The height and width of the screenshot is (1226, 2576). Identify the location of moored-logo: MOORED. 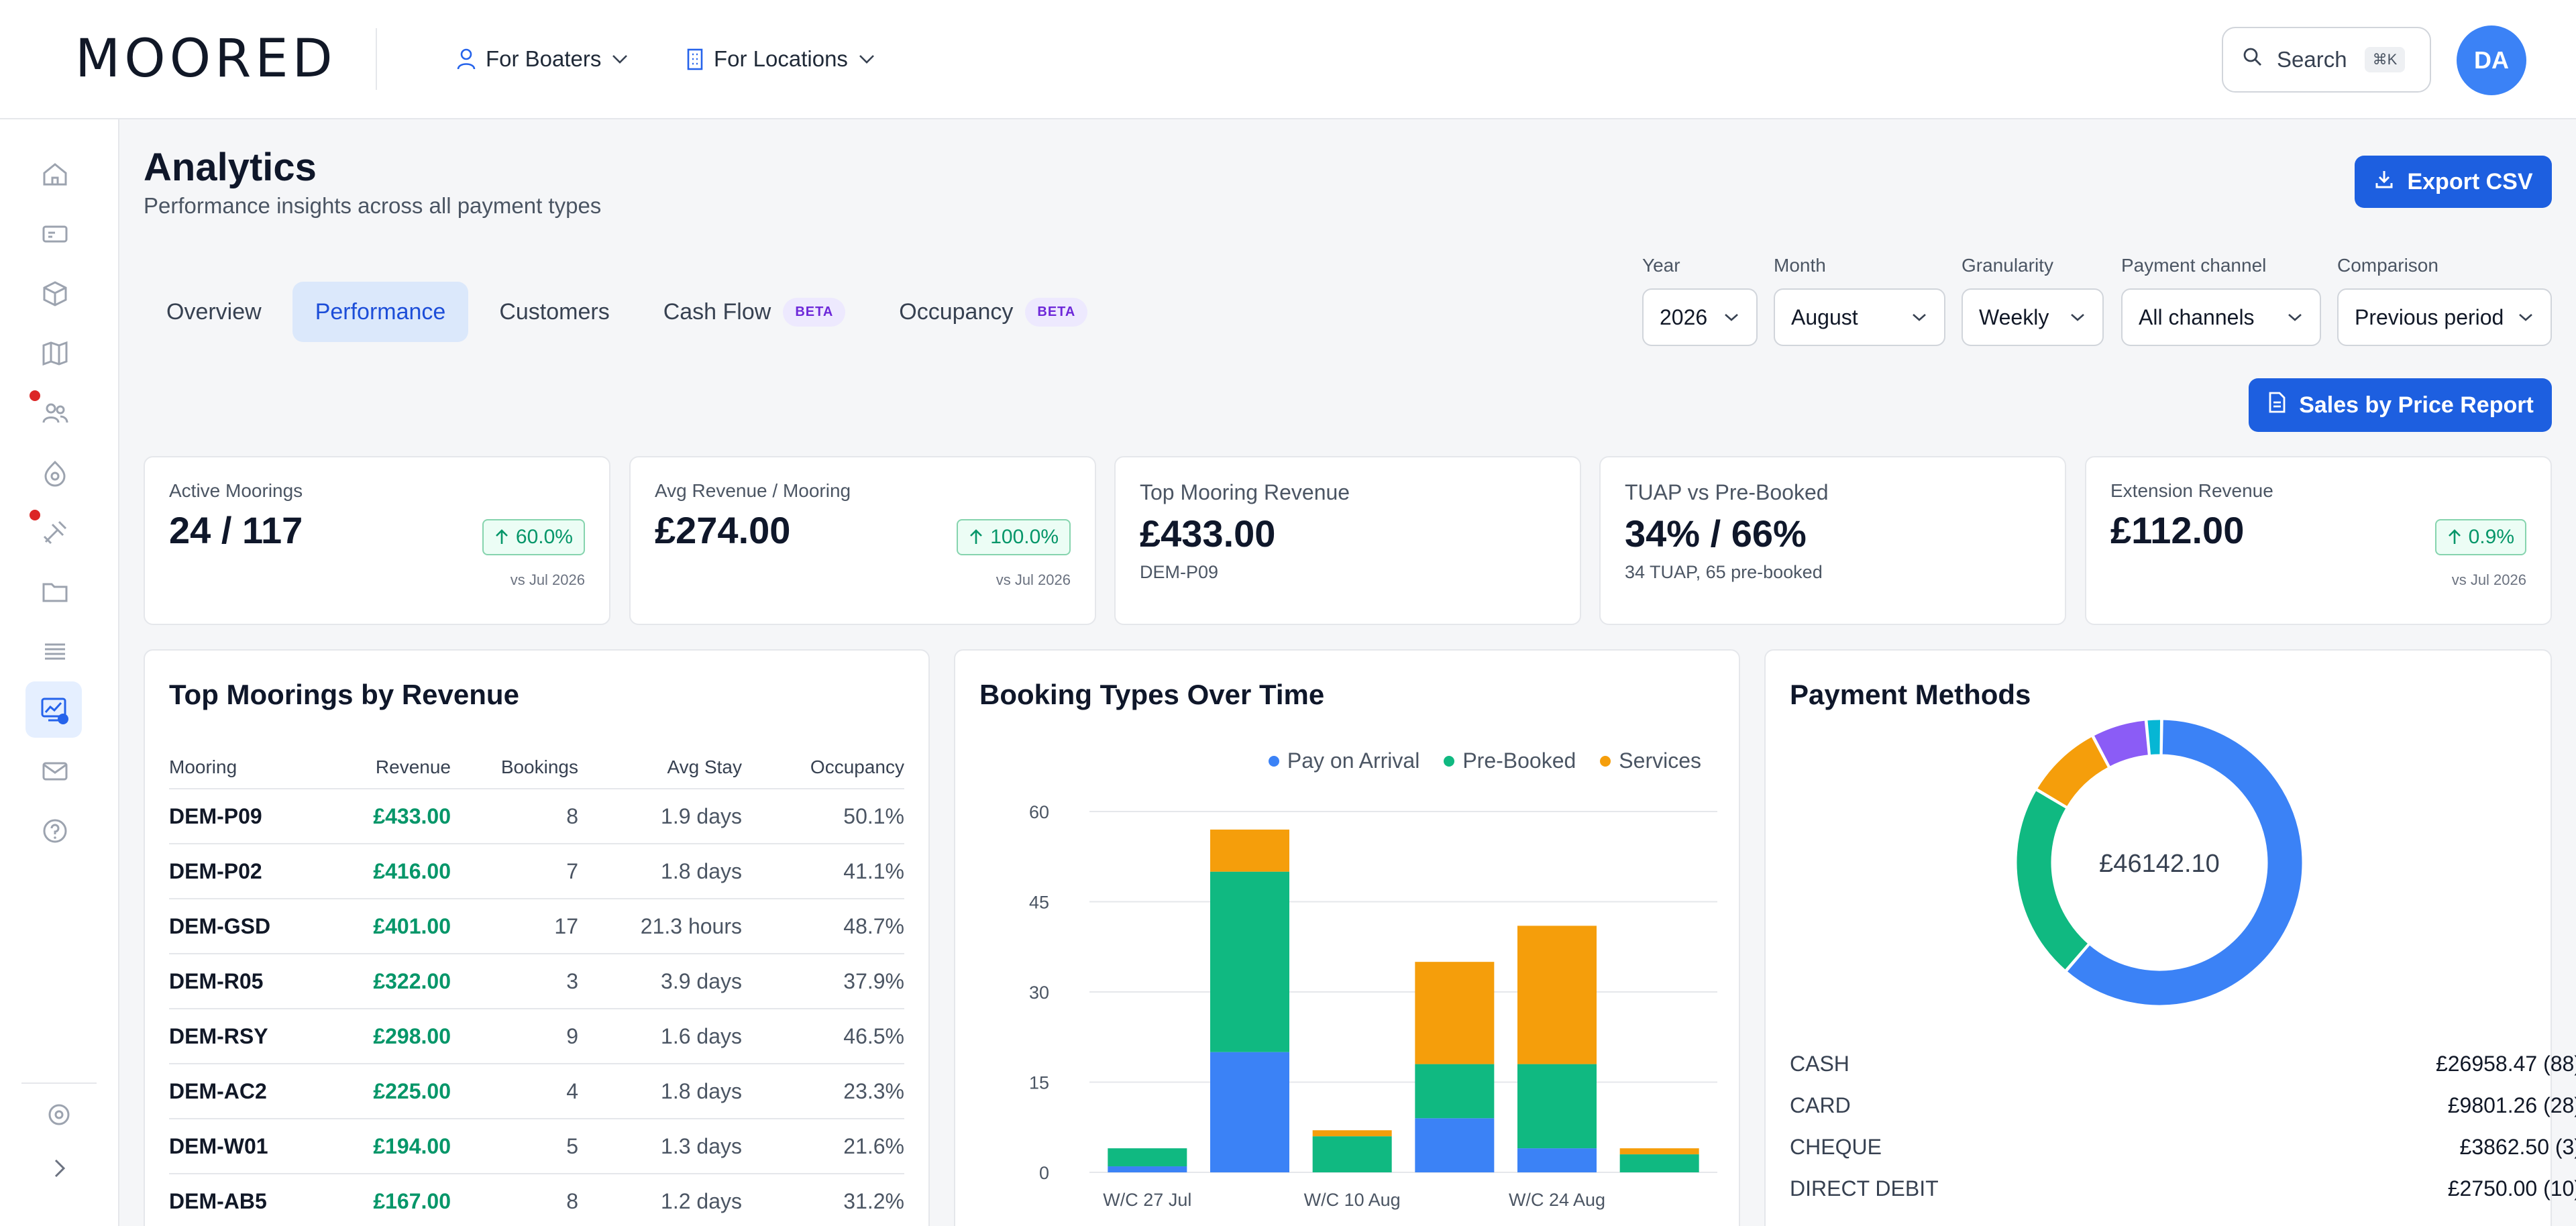
(204, 59).